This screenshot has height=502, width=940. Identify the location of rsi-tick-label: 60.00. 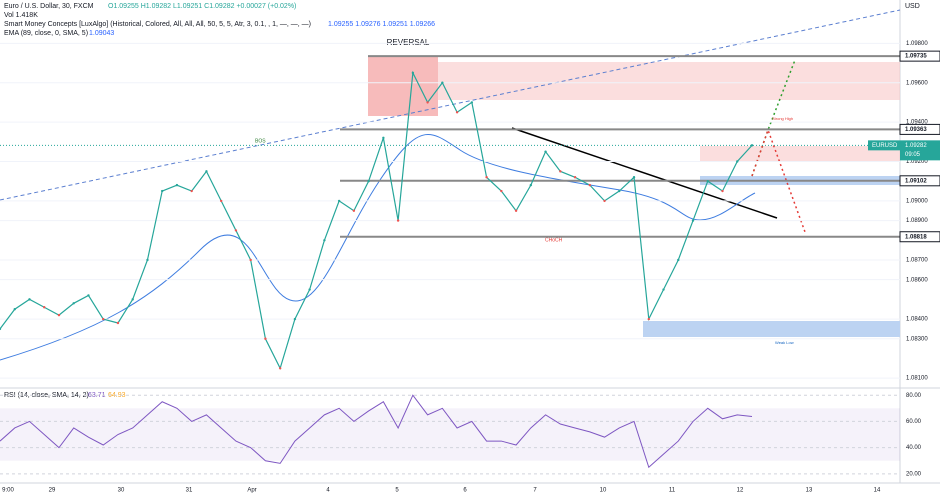
(914, 422).